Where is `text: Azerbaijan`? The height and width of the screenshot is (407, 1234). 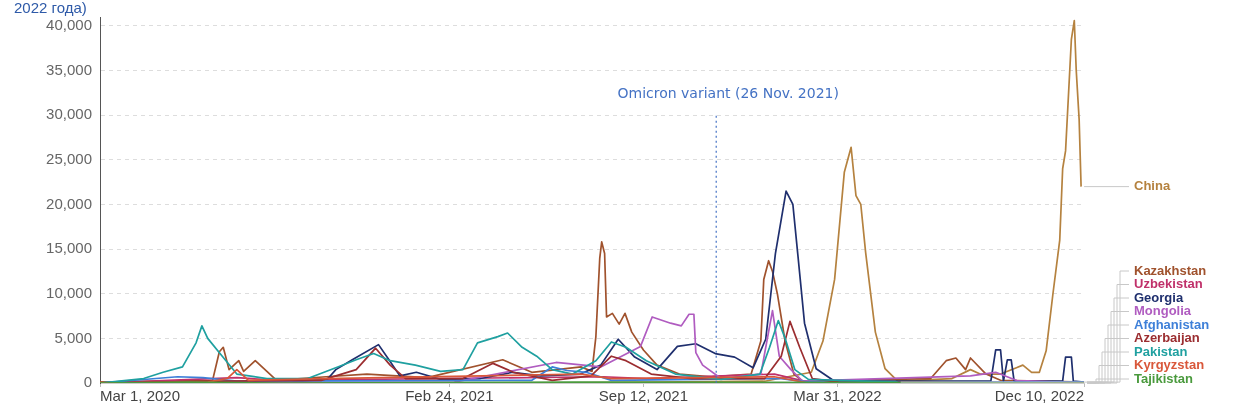
text: Azerbaijan is located at coordinates (1167, 338).